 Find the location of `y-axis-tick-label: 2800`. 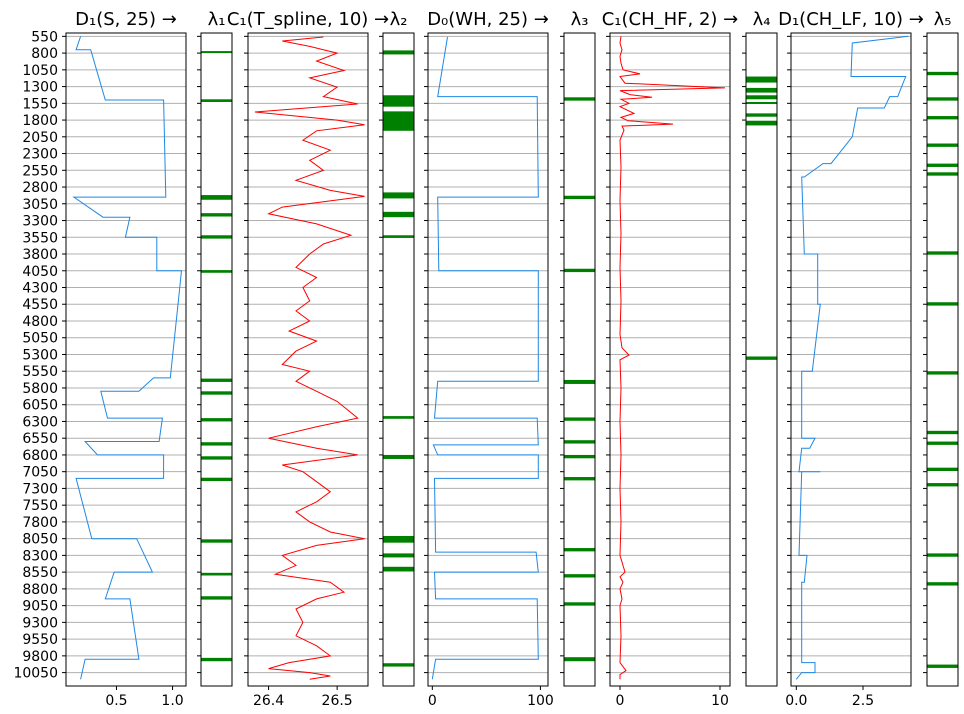

y-axis-tick-label: 2800 is located at coordinates (40, 188).